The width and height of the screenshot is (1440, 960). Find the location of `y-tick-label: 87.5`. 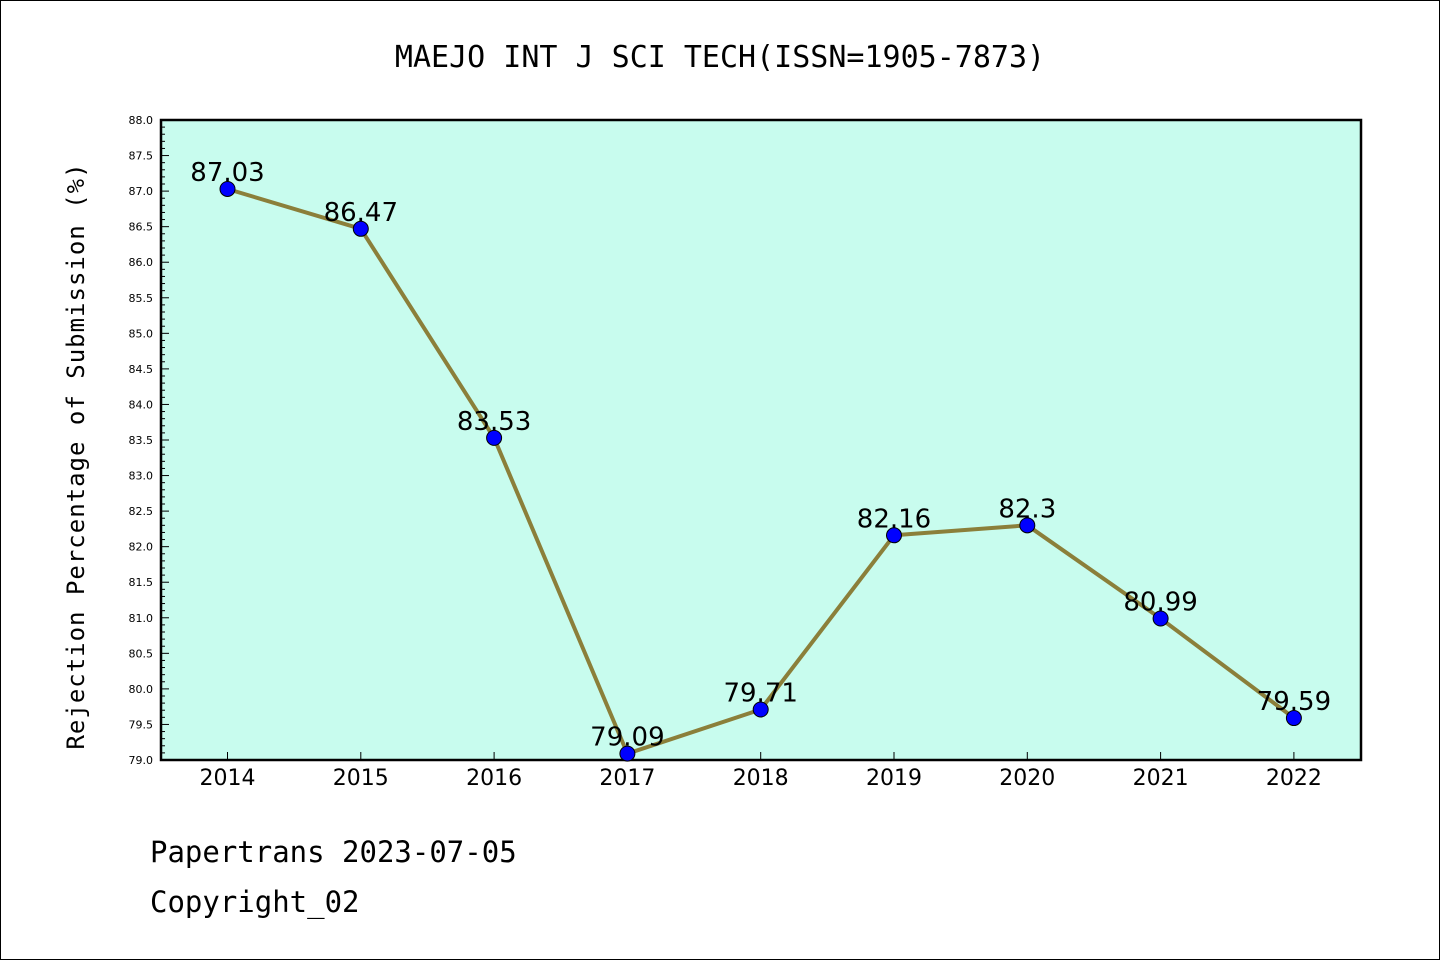

y-tick-label: 87.5 is located at coordinates (141, 156).